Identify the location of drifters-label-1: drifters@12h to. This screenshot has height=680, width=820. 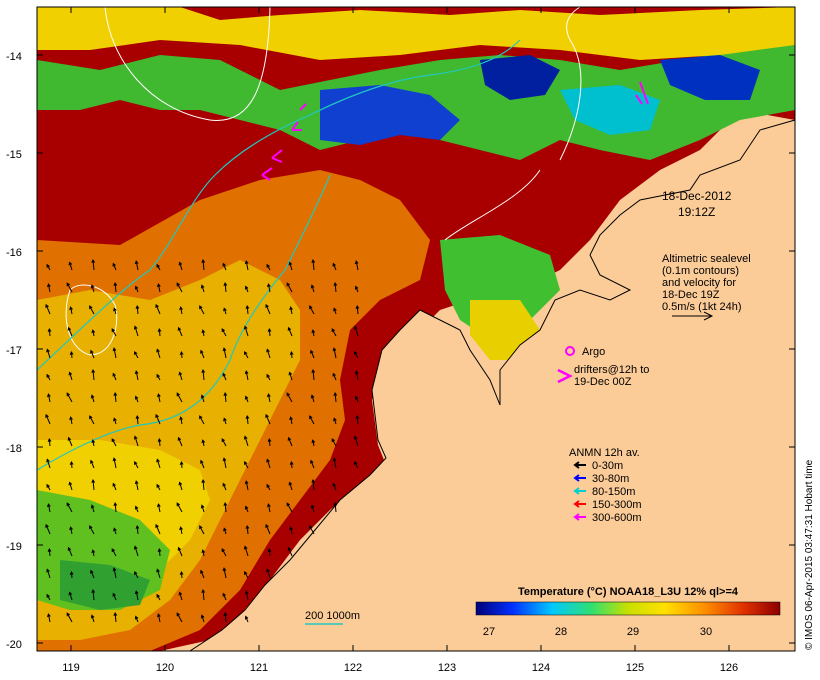
(611, 370).